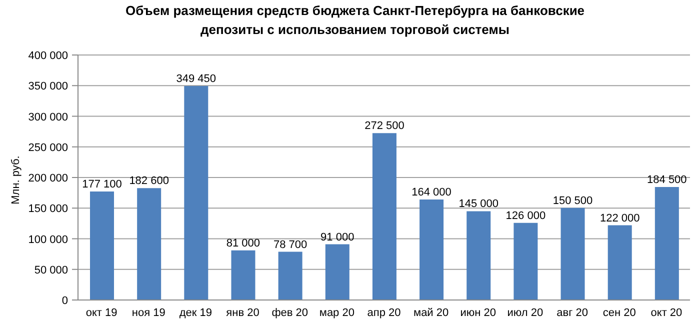 Image resolution: width=700 pixels, height=326 pixels. What do you see at coordinates (16, 180) in the screenshot?
I see `y-axis-title: Млн. руб.` at bounding box center [16, 180].